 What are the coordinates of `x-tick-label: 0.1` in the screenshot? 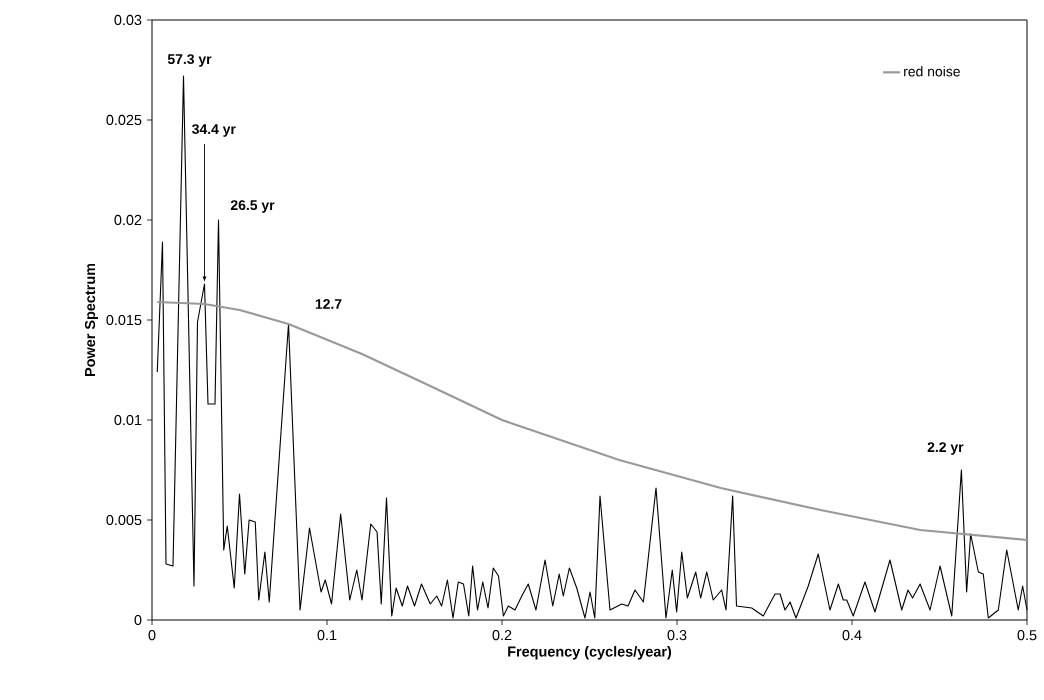 It's located at (327, 635).